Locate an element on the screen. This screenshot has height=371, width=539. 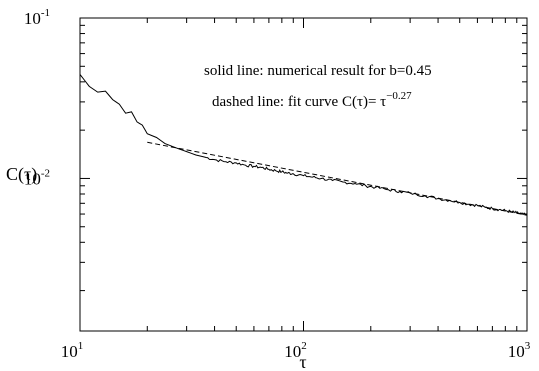
x-tick-label-exponent: 3 is located at coordinates (528, 346).